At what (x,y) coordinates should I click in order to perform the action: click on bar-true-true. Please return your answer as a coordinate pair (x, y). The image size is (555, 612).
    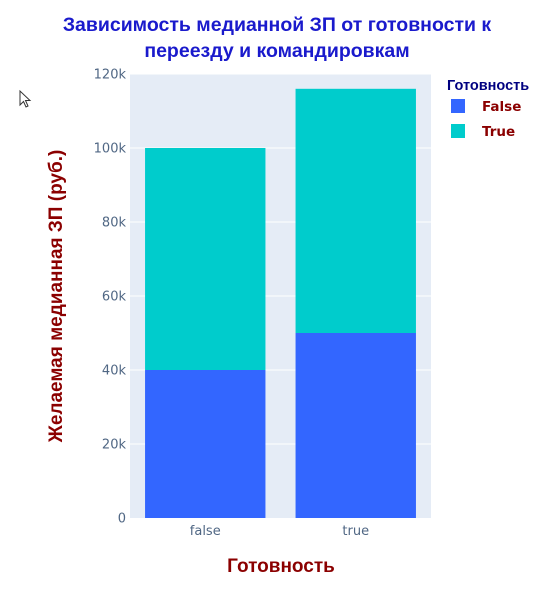
    Looking at the image, I should click on (356, 211).